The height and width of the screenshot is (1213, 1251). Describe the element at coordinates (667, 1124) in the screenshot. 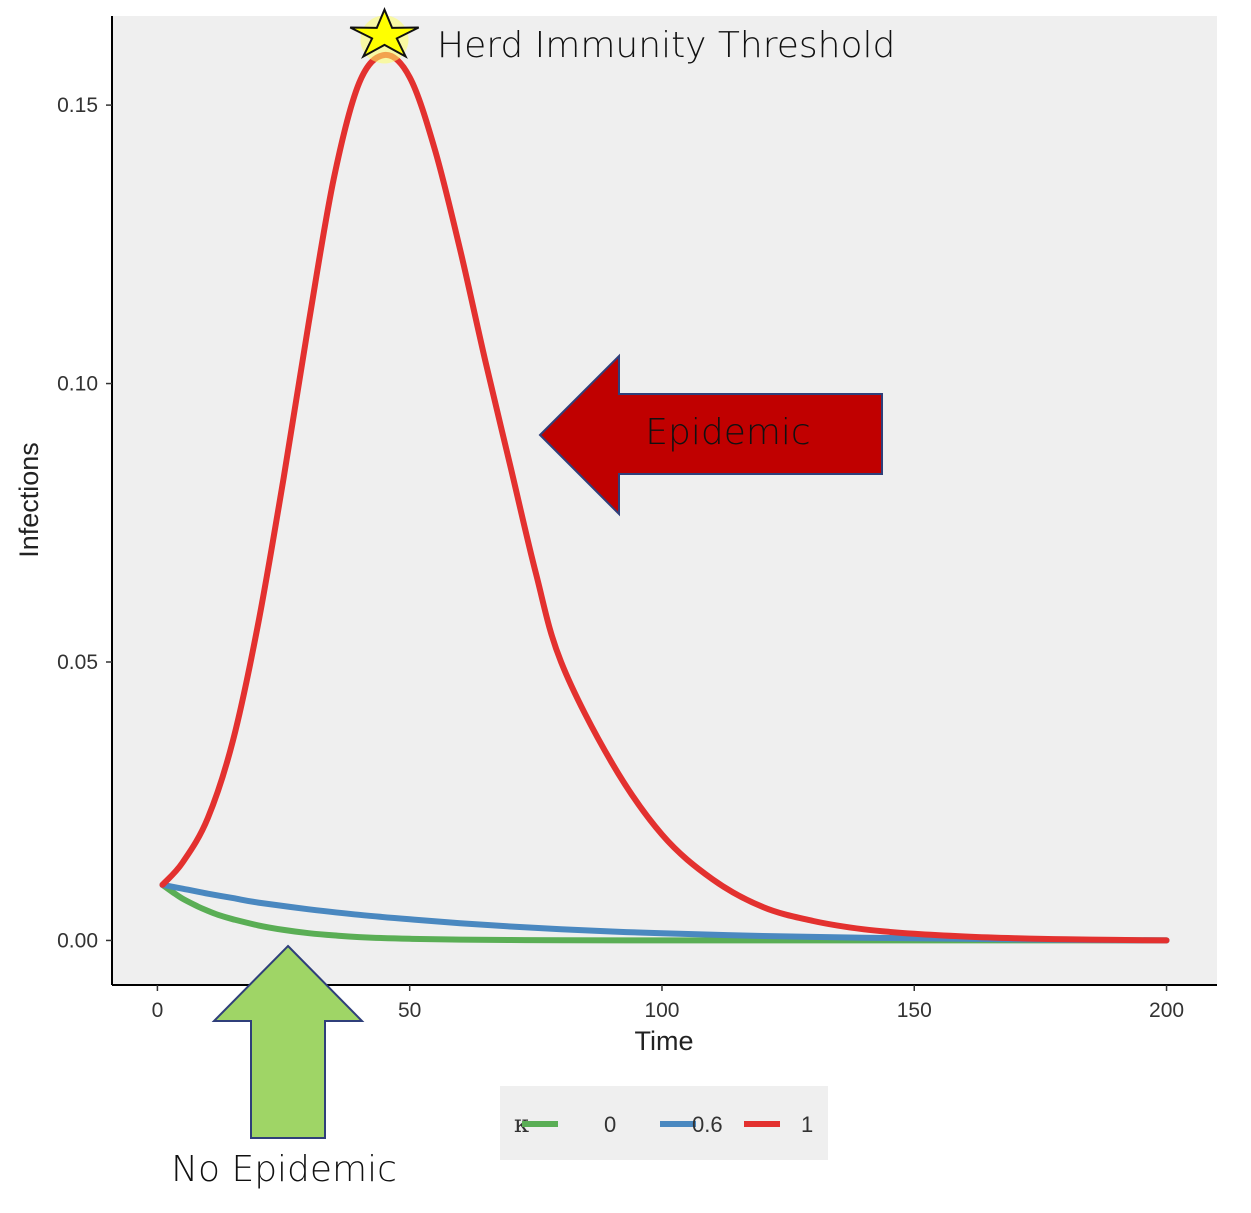

I see `legend-items: 0 0.6 1` at that location.